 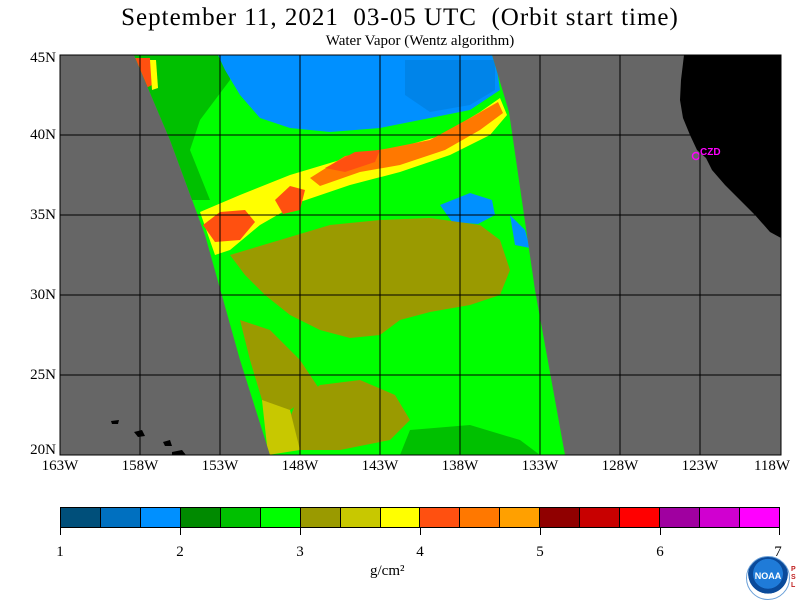 What do you see at coordinates (115, 422) in the screenshot?
I see `hawaii-island-oahu` at bounding box center [115, 422].